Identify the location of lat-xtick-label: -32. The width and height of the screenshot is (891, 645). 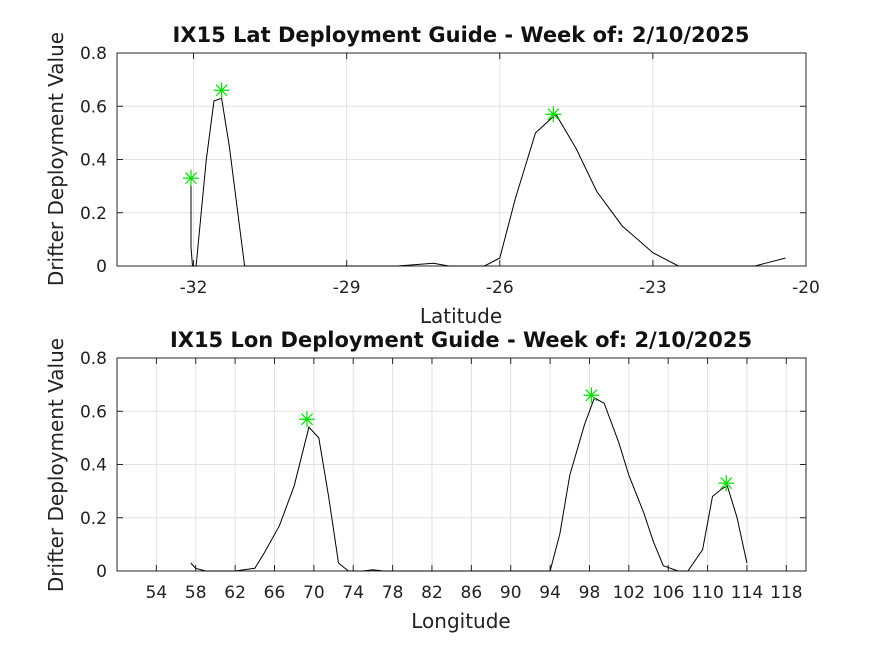
(194, 288).